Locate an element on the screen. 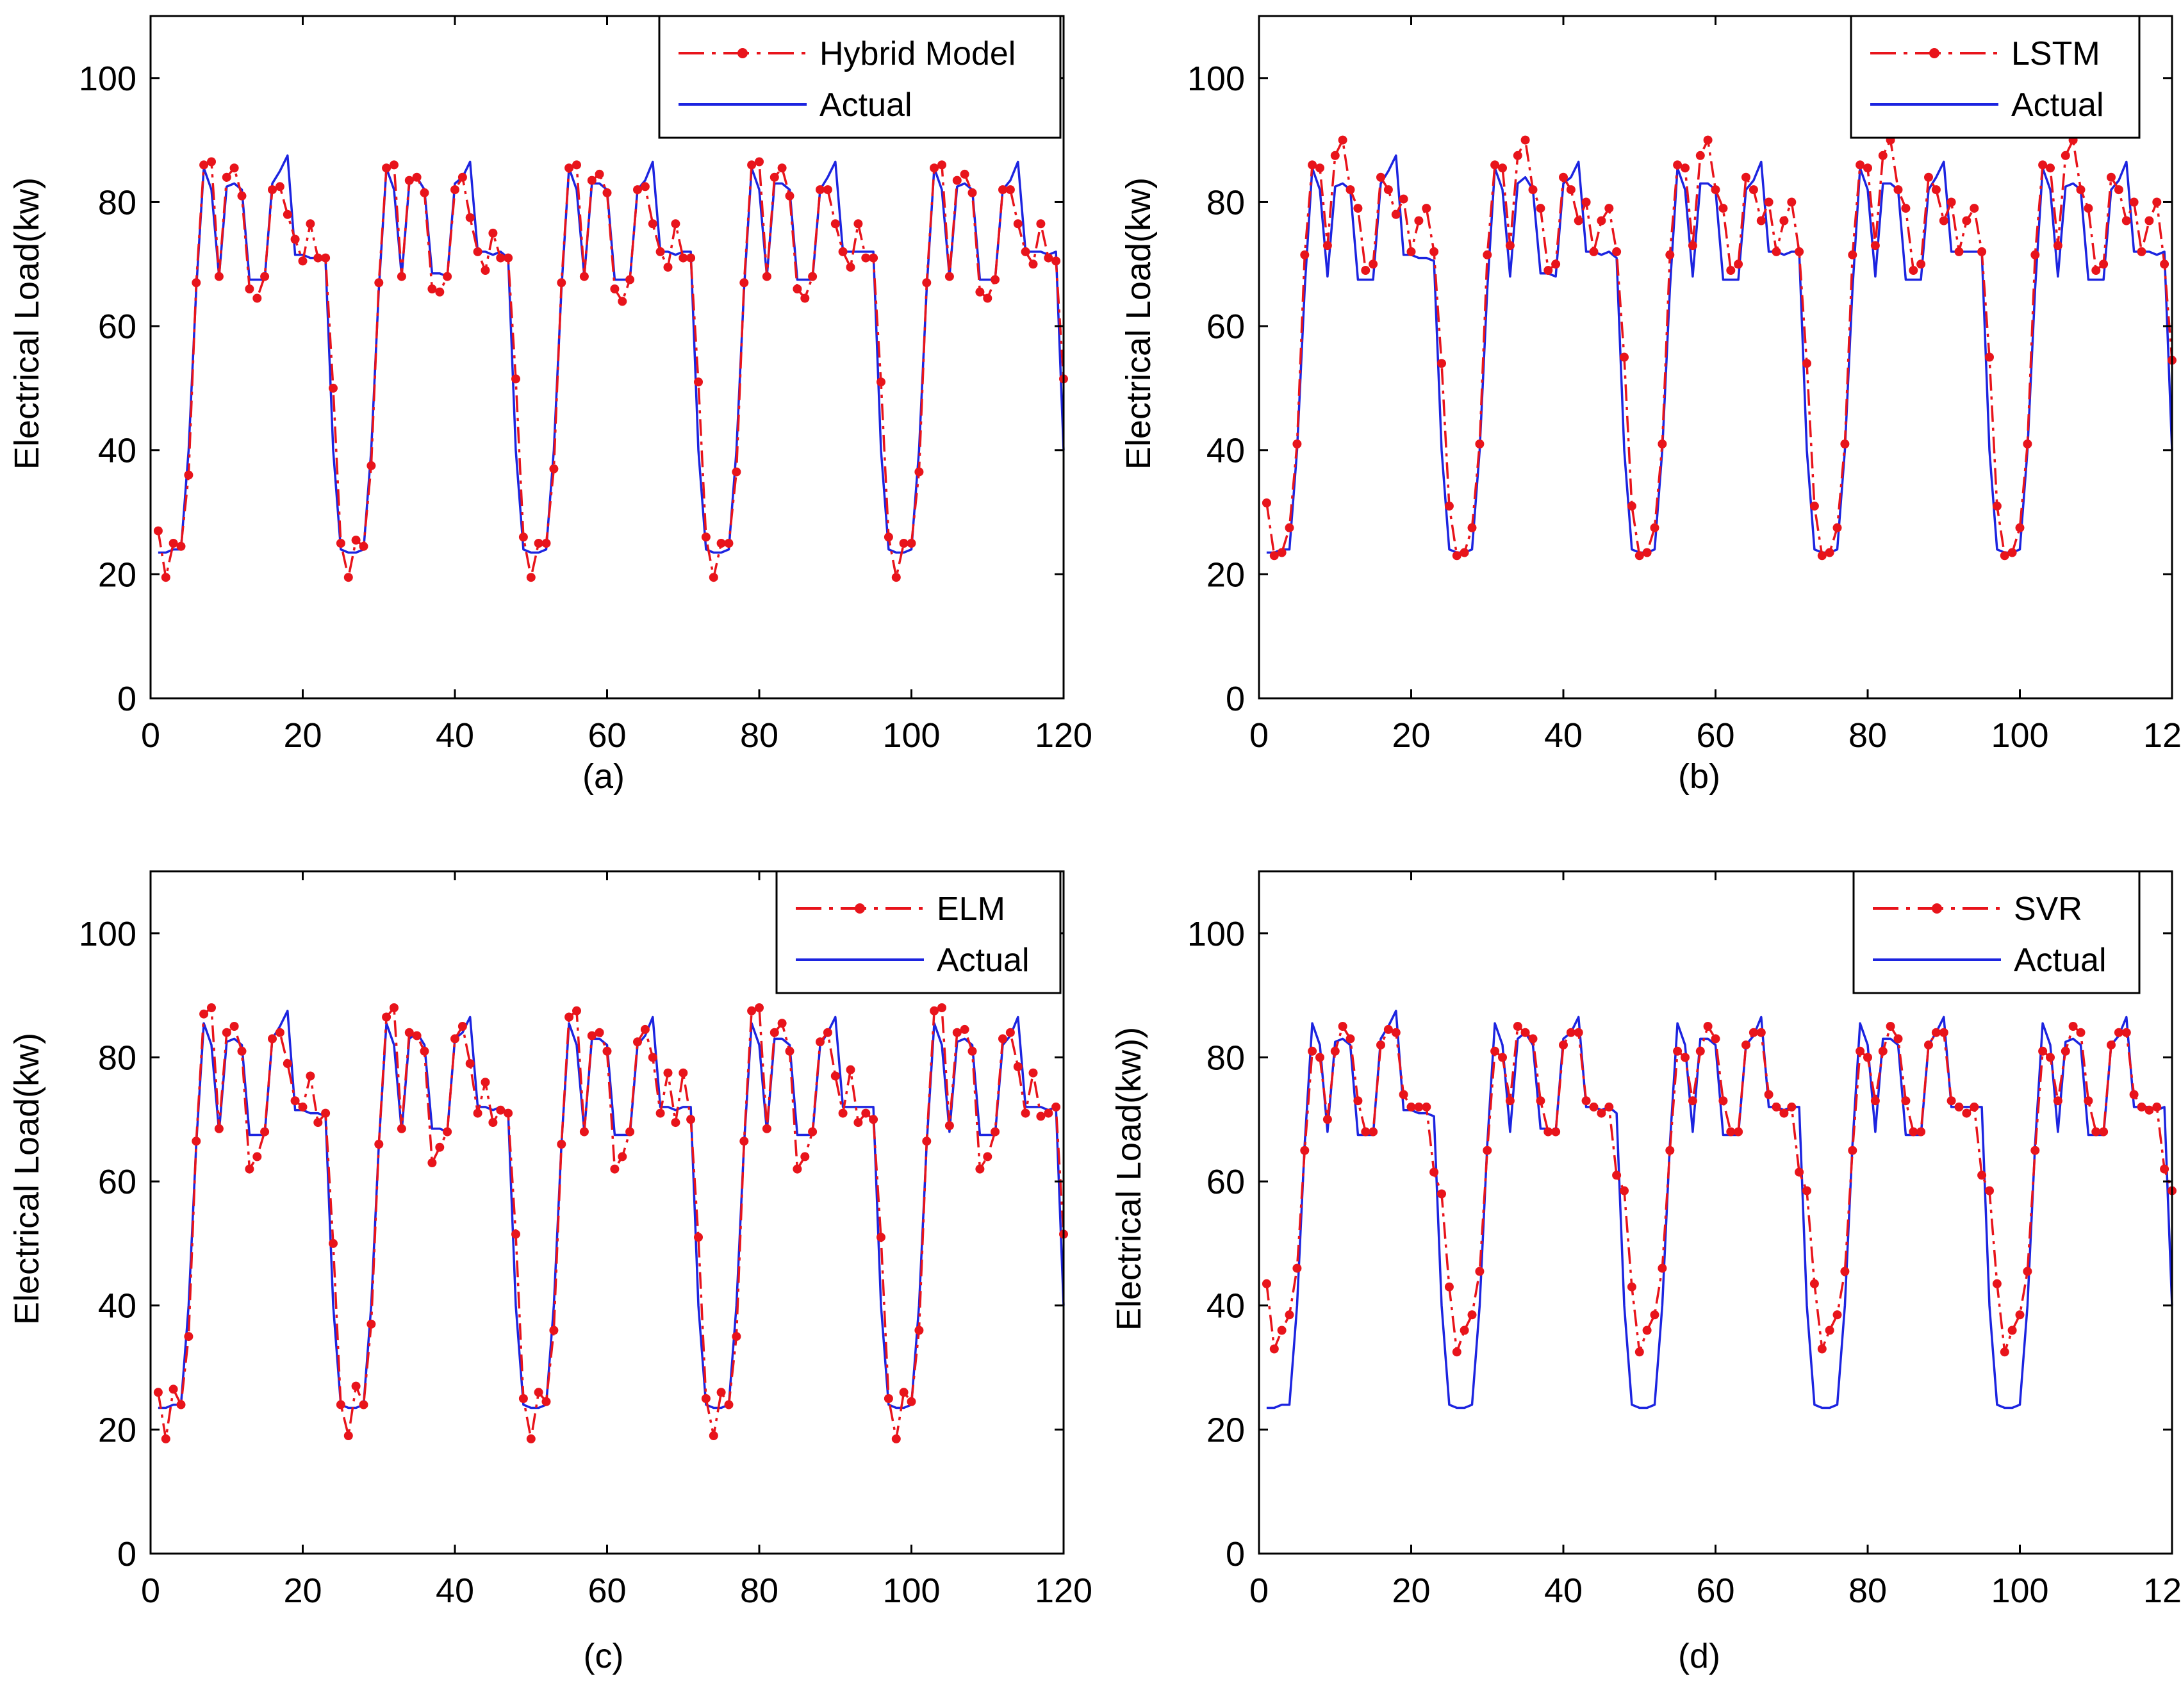 The width and height of the screenshot is (2181, 1708). y-axis-label: Electrical Load(kw) is located at coordinates (27, 324).